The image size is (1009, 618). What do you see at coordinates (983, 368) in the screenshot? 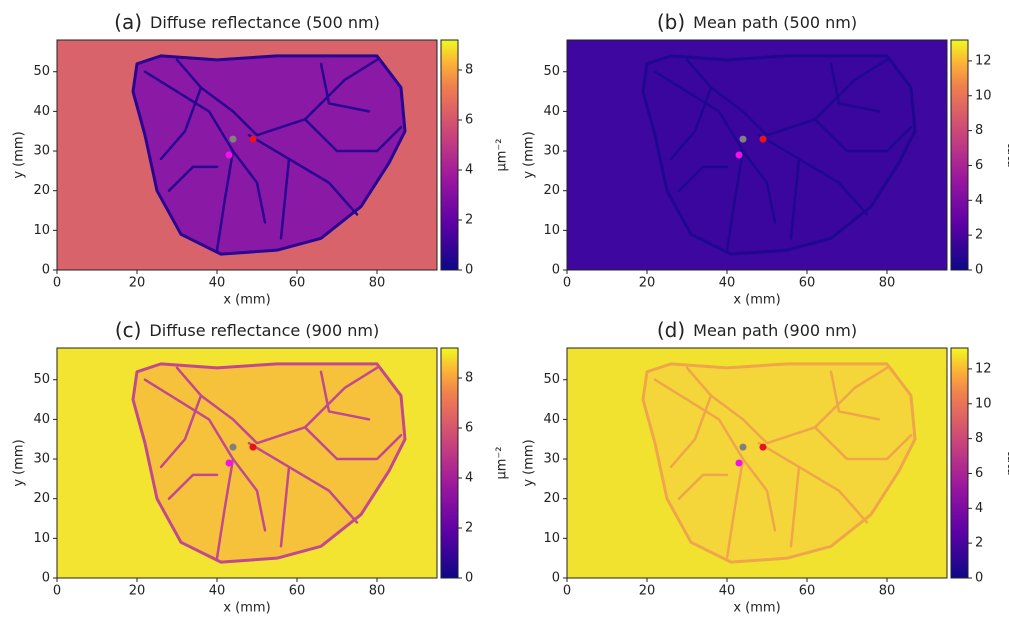
I see `colorbar-tick-label: 12` at bounding box center [983, 368].